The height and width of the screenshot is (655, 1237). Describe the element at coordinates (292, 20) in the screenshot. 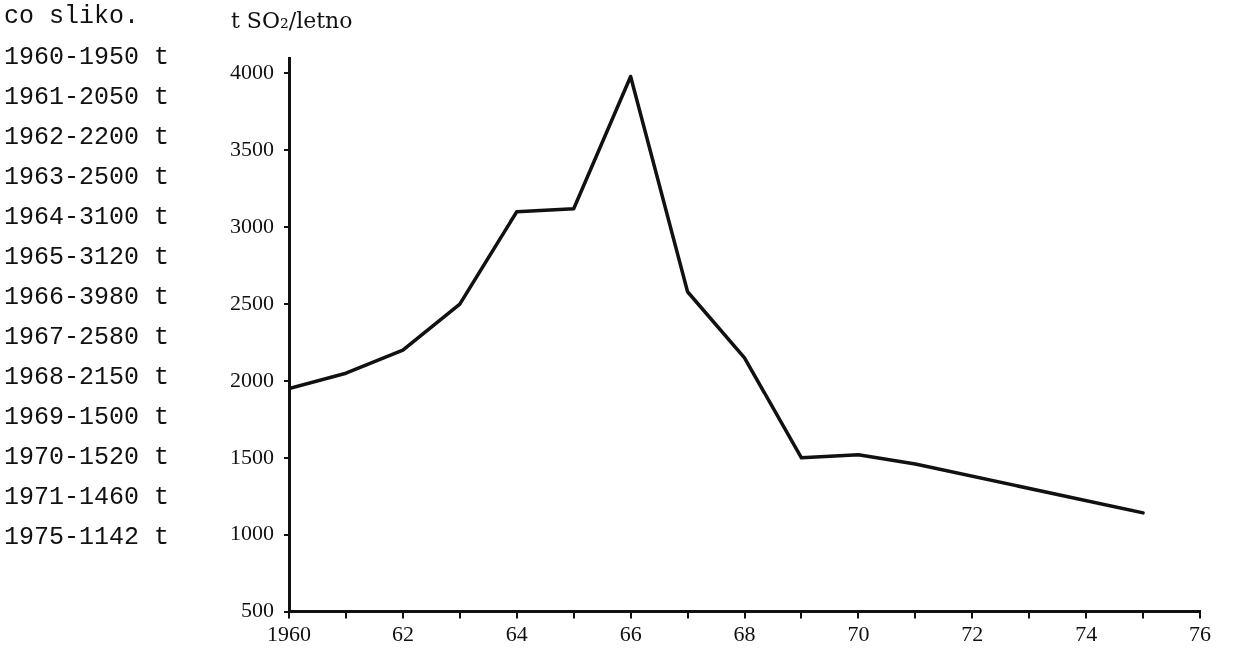

I see `y-axis-title: t SO₂/letno` at that location.